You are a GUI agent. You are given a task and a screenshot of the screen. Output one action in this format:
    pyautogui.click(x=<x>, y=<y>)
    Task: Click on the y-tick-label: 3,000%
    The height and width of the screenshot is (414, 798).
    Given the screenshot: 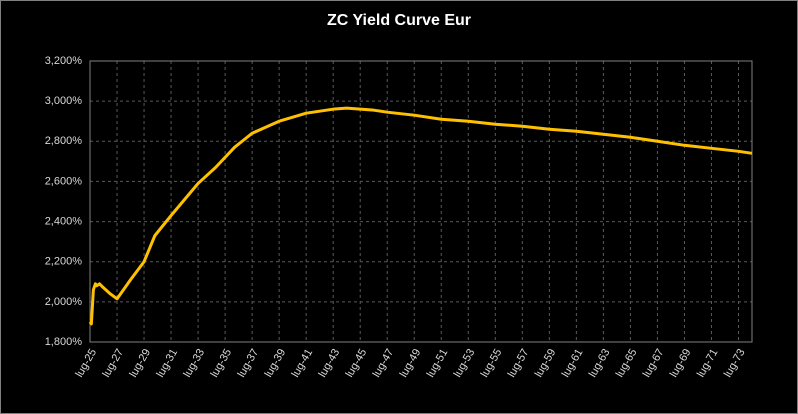 What is the action you would take?
    pyautogui.click(x=64, y=101)
    